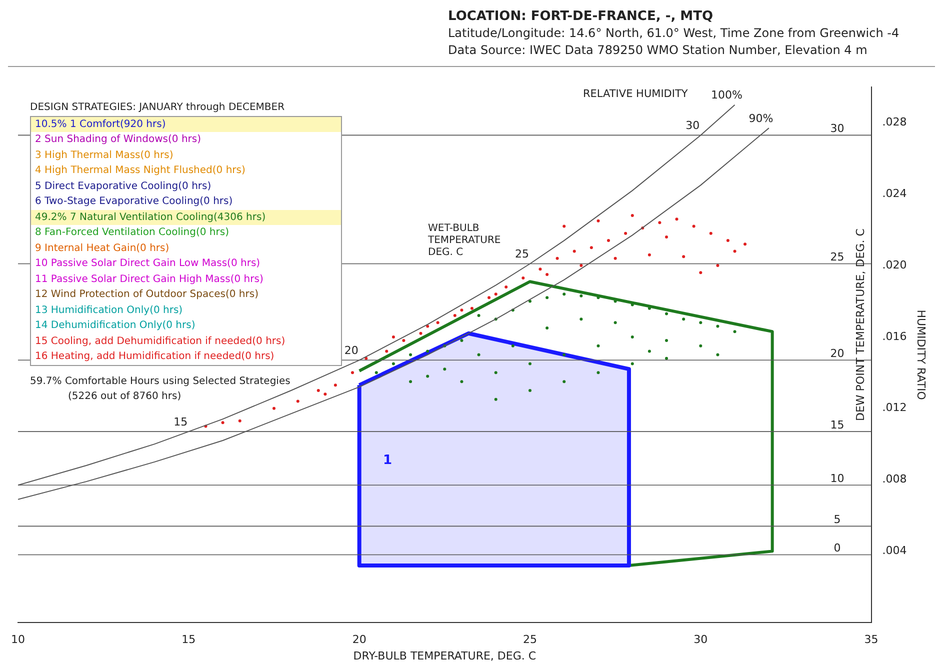 Image resolution: width=943 pixels, height=670 pixels. What do you see at coordinates (894, 407) in the screenshot?
I see `y-tick-label: .012` at bounding box center [894, 407].